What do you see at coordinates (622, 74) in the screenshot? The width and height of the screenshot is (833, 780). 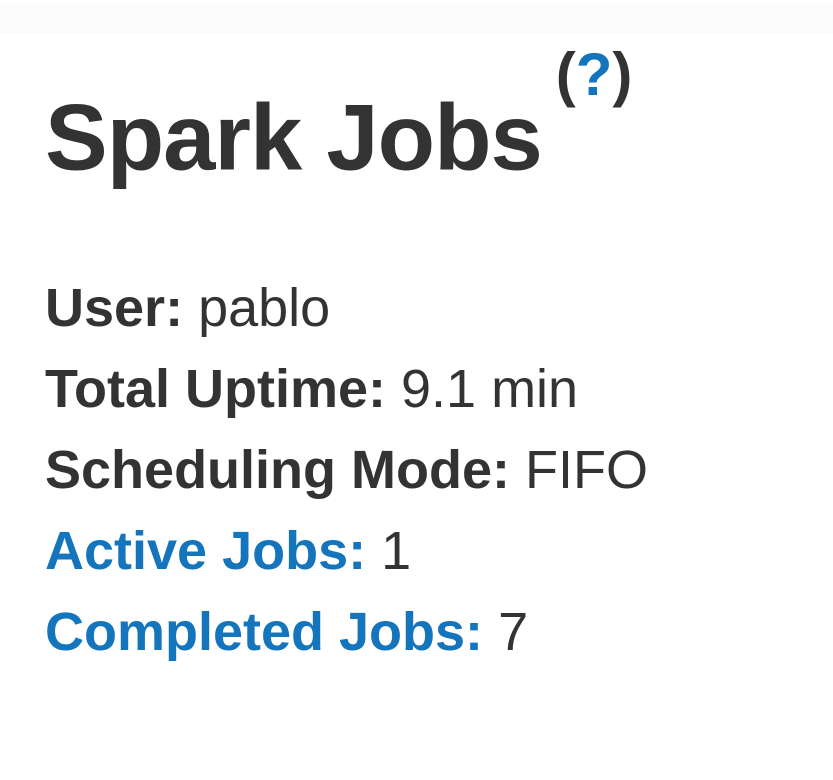 I see `help-close-paren: )` at bounding box center [622, 74].